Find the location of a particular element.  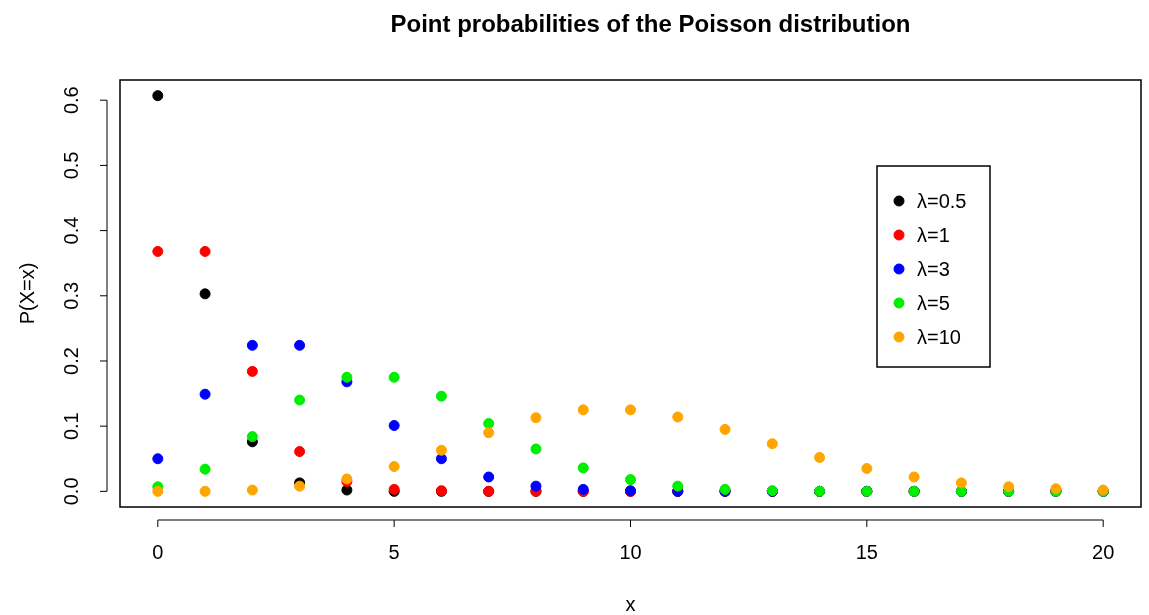

x-axis-title: x is located at coordinates (630, 604).